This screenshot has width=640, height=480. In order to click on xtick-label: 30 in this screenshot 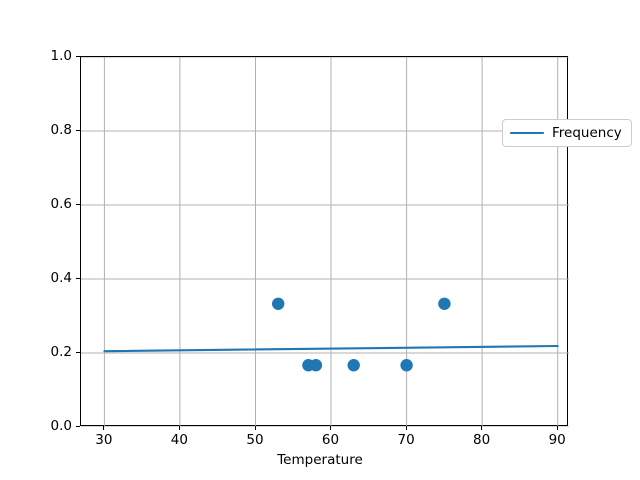, I will do `click(104, 440)`.